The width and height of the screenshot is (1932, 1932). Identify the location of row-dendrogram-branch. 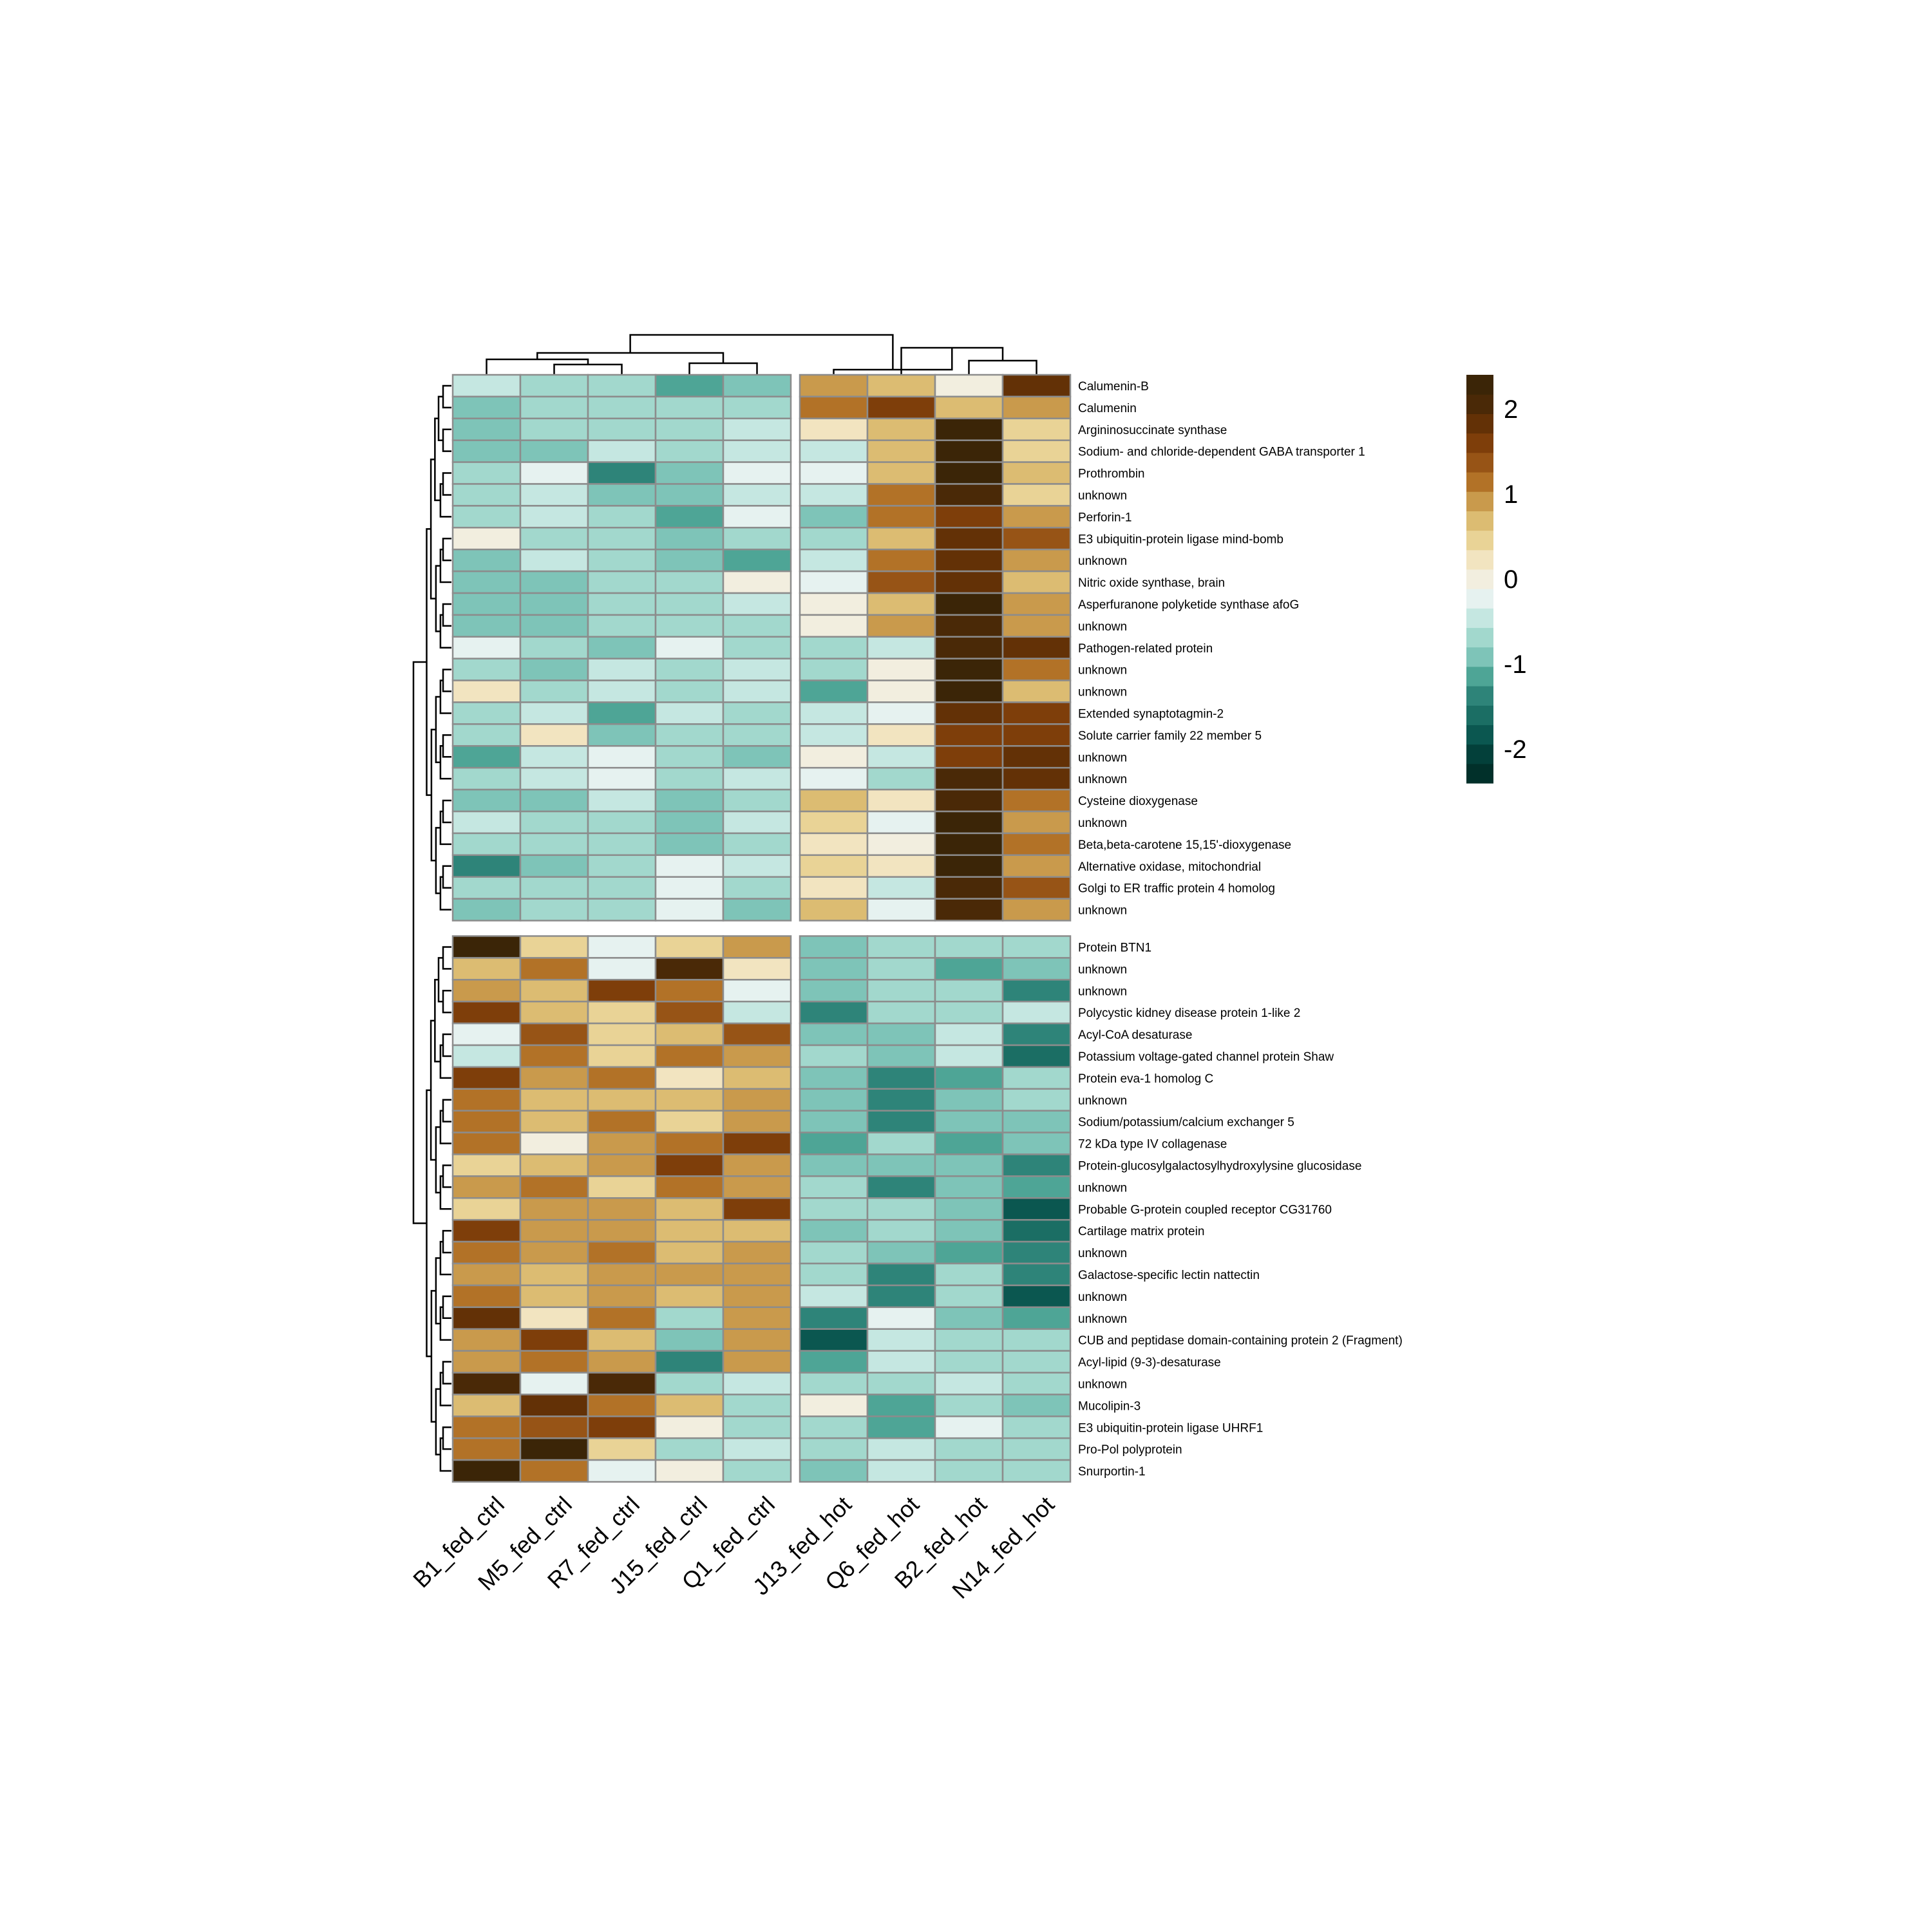
(437, 1021).